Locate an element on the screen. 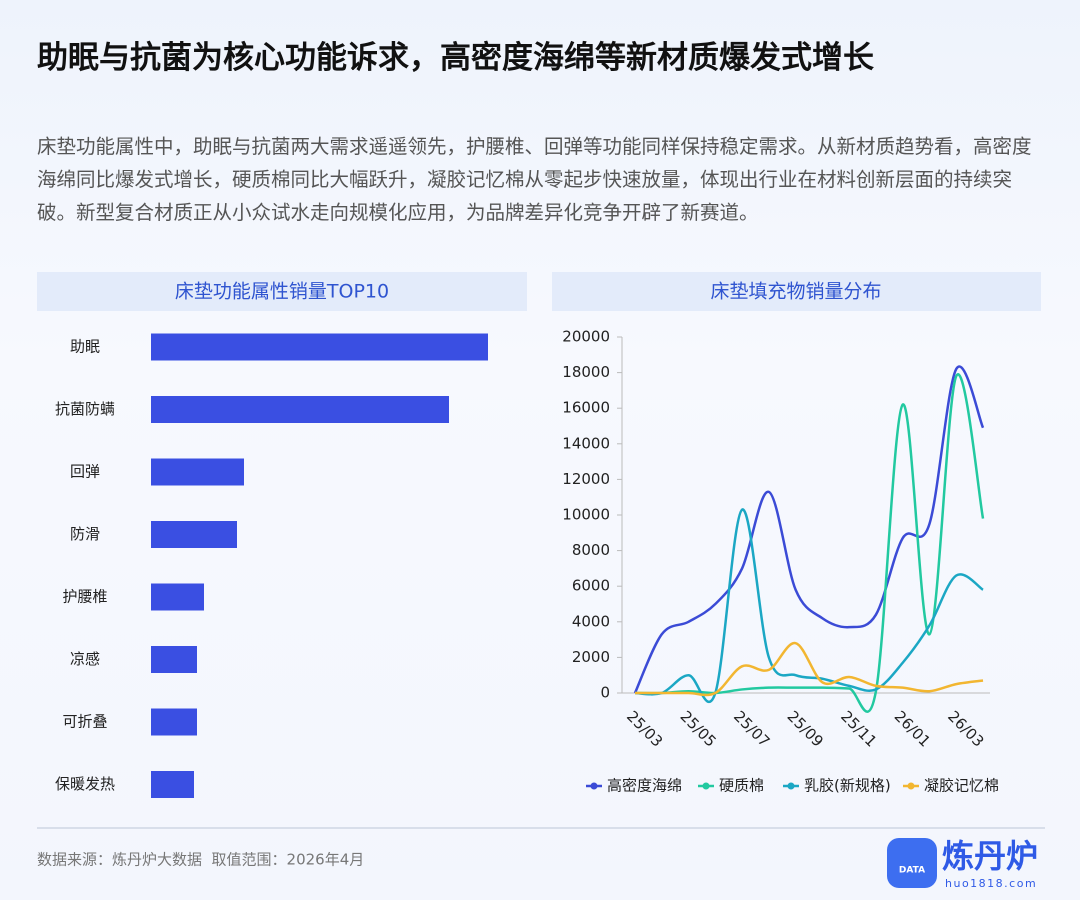 This screenshot has height=900, width=1080. legend-label: 凝胶记忆棉 is located at coordinates (961, 786).